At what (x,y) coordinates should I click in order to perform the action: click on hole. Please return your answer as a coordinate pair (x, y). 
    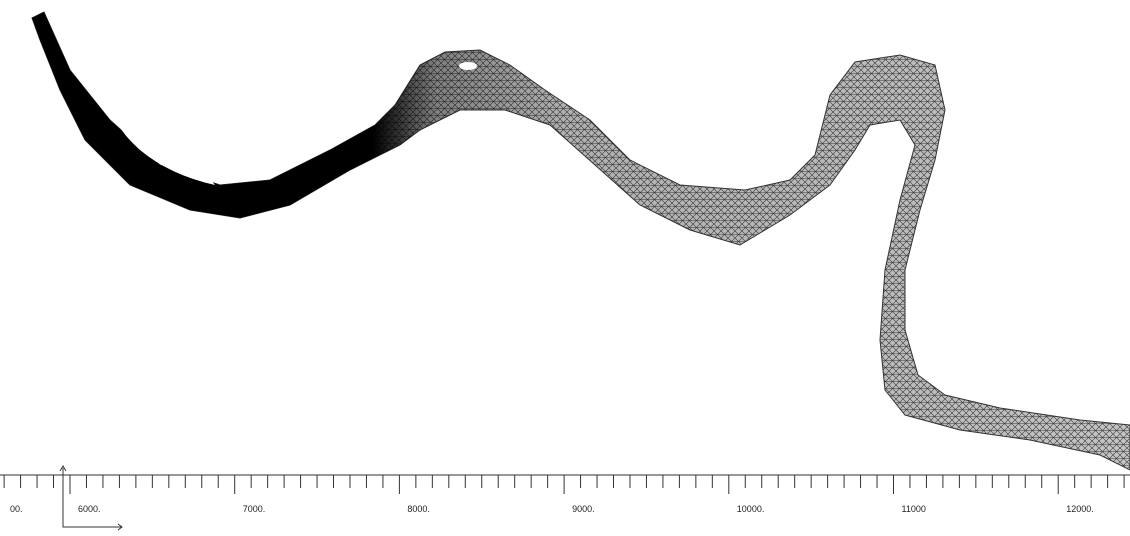
    Looking at the image, I should click on (468, 66).